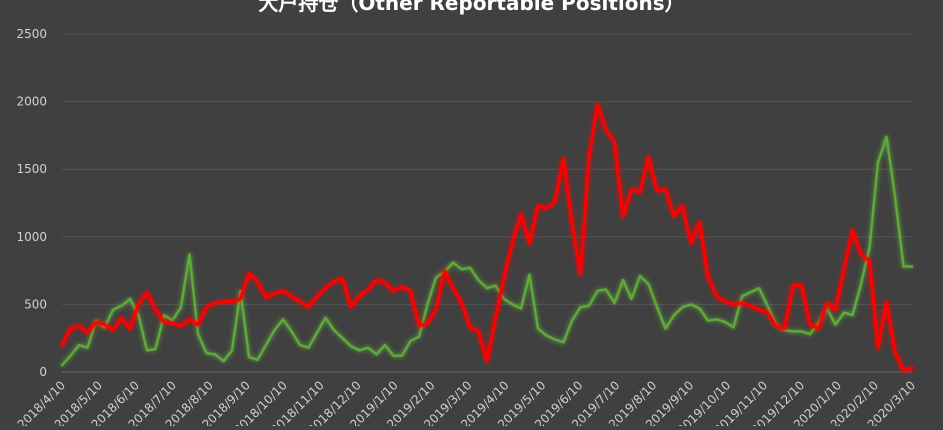 Image resolution: width=943 pixels, height=430 pixels. Describe the element at coordinates (35, 304) in the screenshot. I see `y-tick-label: 500` at that location.